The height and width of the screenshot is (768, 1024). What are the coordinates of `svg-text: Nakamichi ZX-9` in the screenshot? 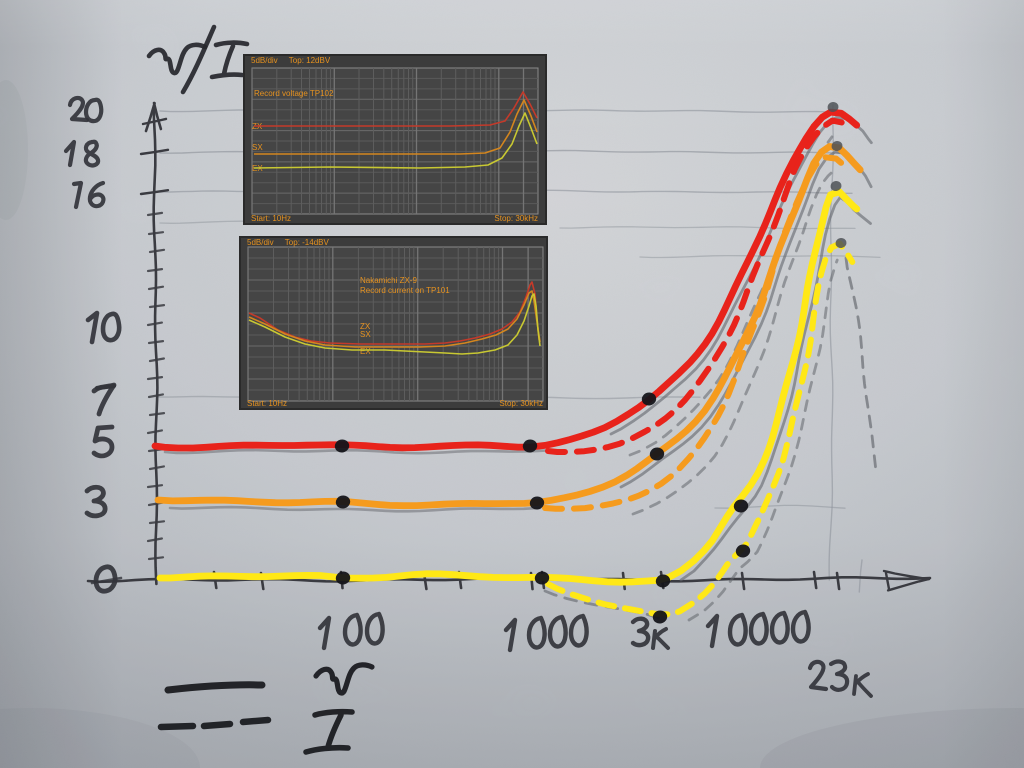 It's located at (388, 280).